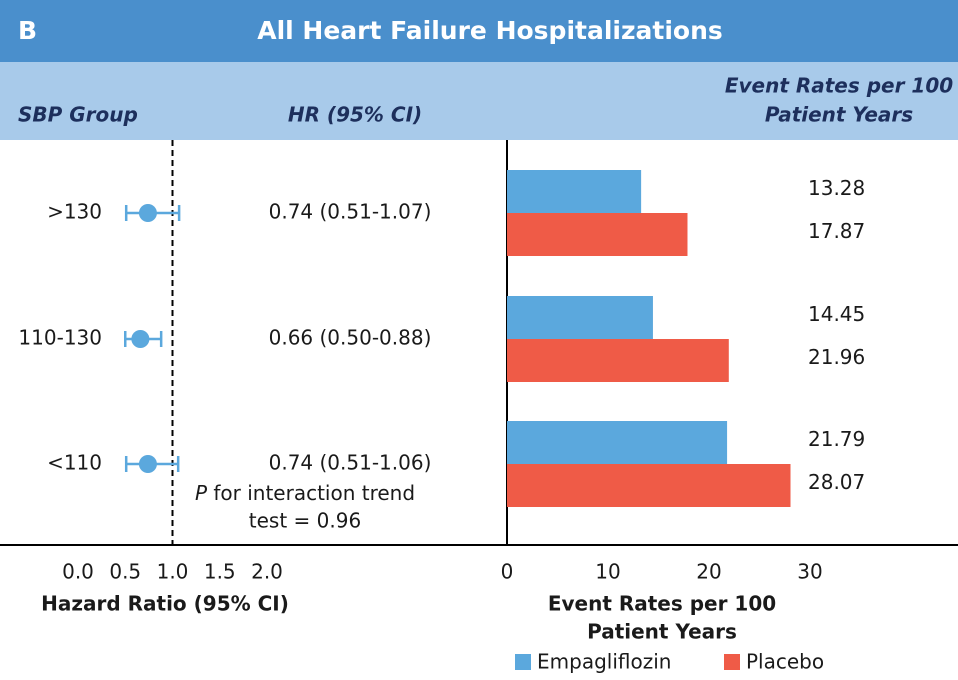  What do you see at coordinates (839, 86) in the screenshot?
I see `column-header: Event Rates per 100` at bounding box center [839, 86].